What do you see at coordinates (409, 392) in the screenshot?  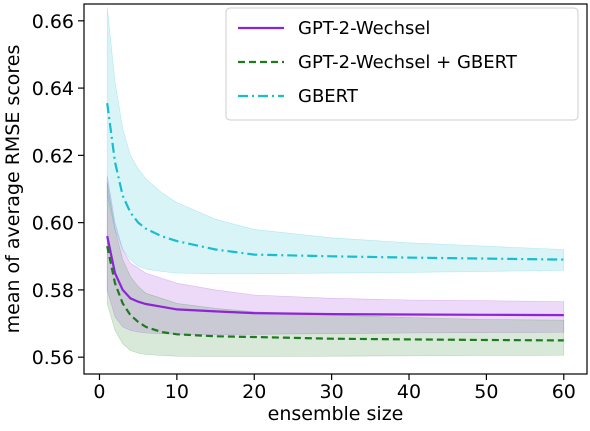 I see `x-tick-label: 40` at bounding box center [409, 392].